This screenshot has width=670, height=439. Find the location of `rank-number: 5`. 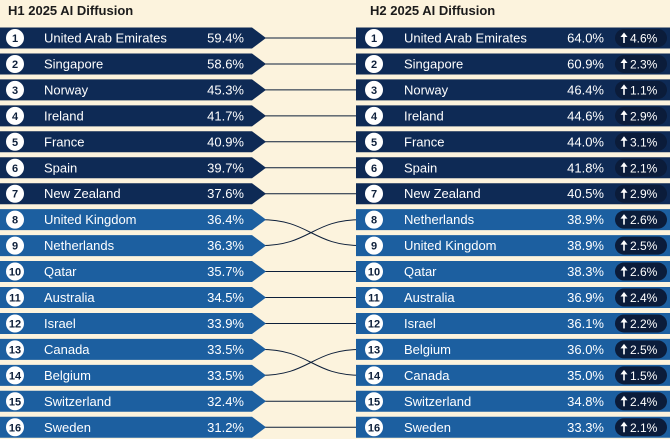

rank-number: 5 is located at coordinates (374, 143).